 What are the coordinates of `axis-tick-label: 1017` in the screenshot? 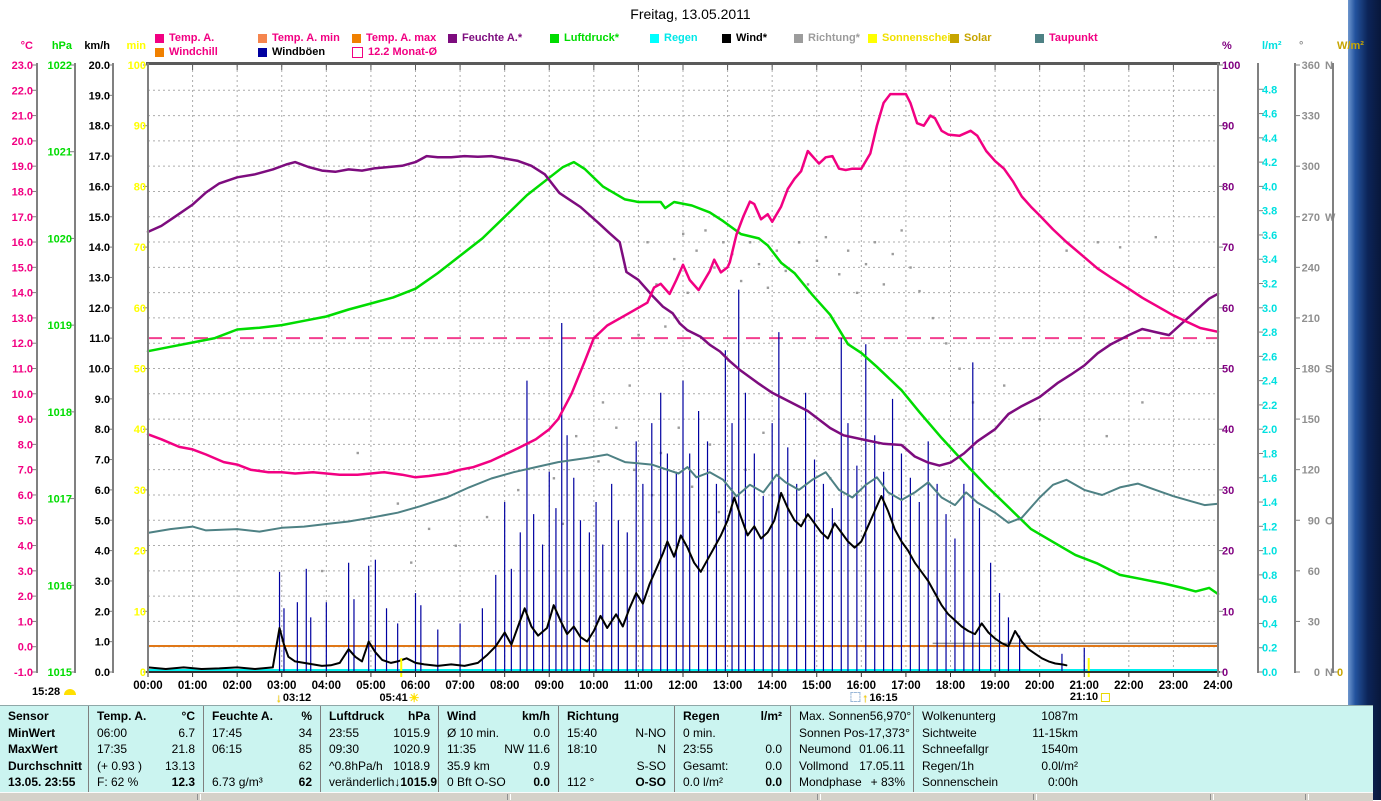 It's located at (60, 500).